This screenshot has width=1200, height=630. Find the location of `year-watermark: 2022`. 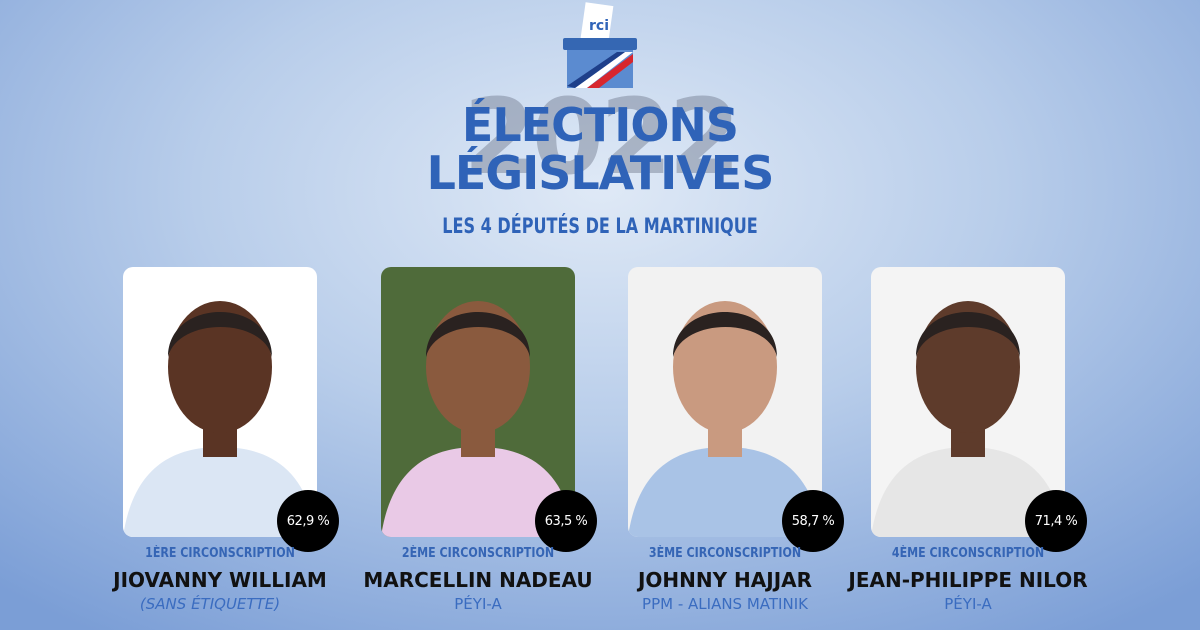

year-watermark: 2022 is located at coordinates (601, 137).